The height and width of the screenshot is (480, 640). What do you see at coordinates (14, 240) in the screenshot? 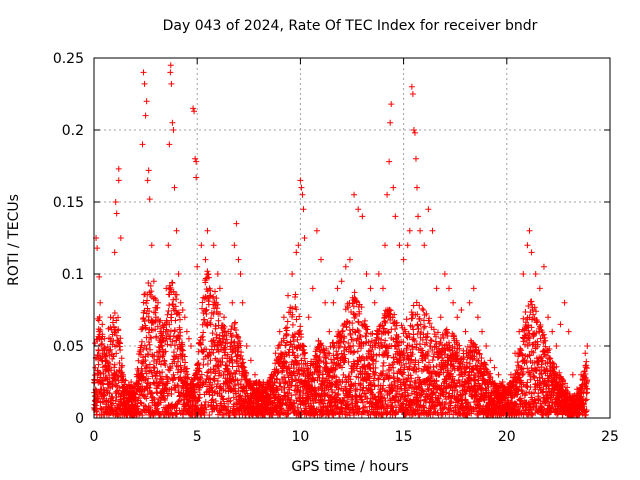
I see `y-axis-label: ROTI / TECUs` at bounding box center [14, 240].